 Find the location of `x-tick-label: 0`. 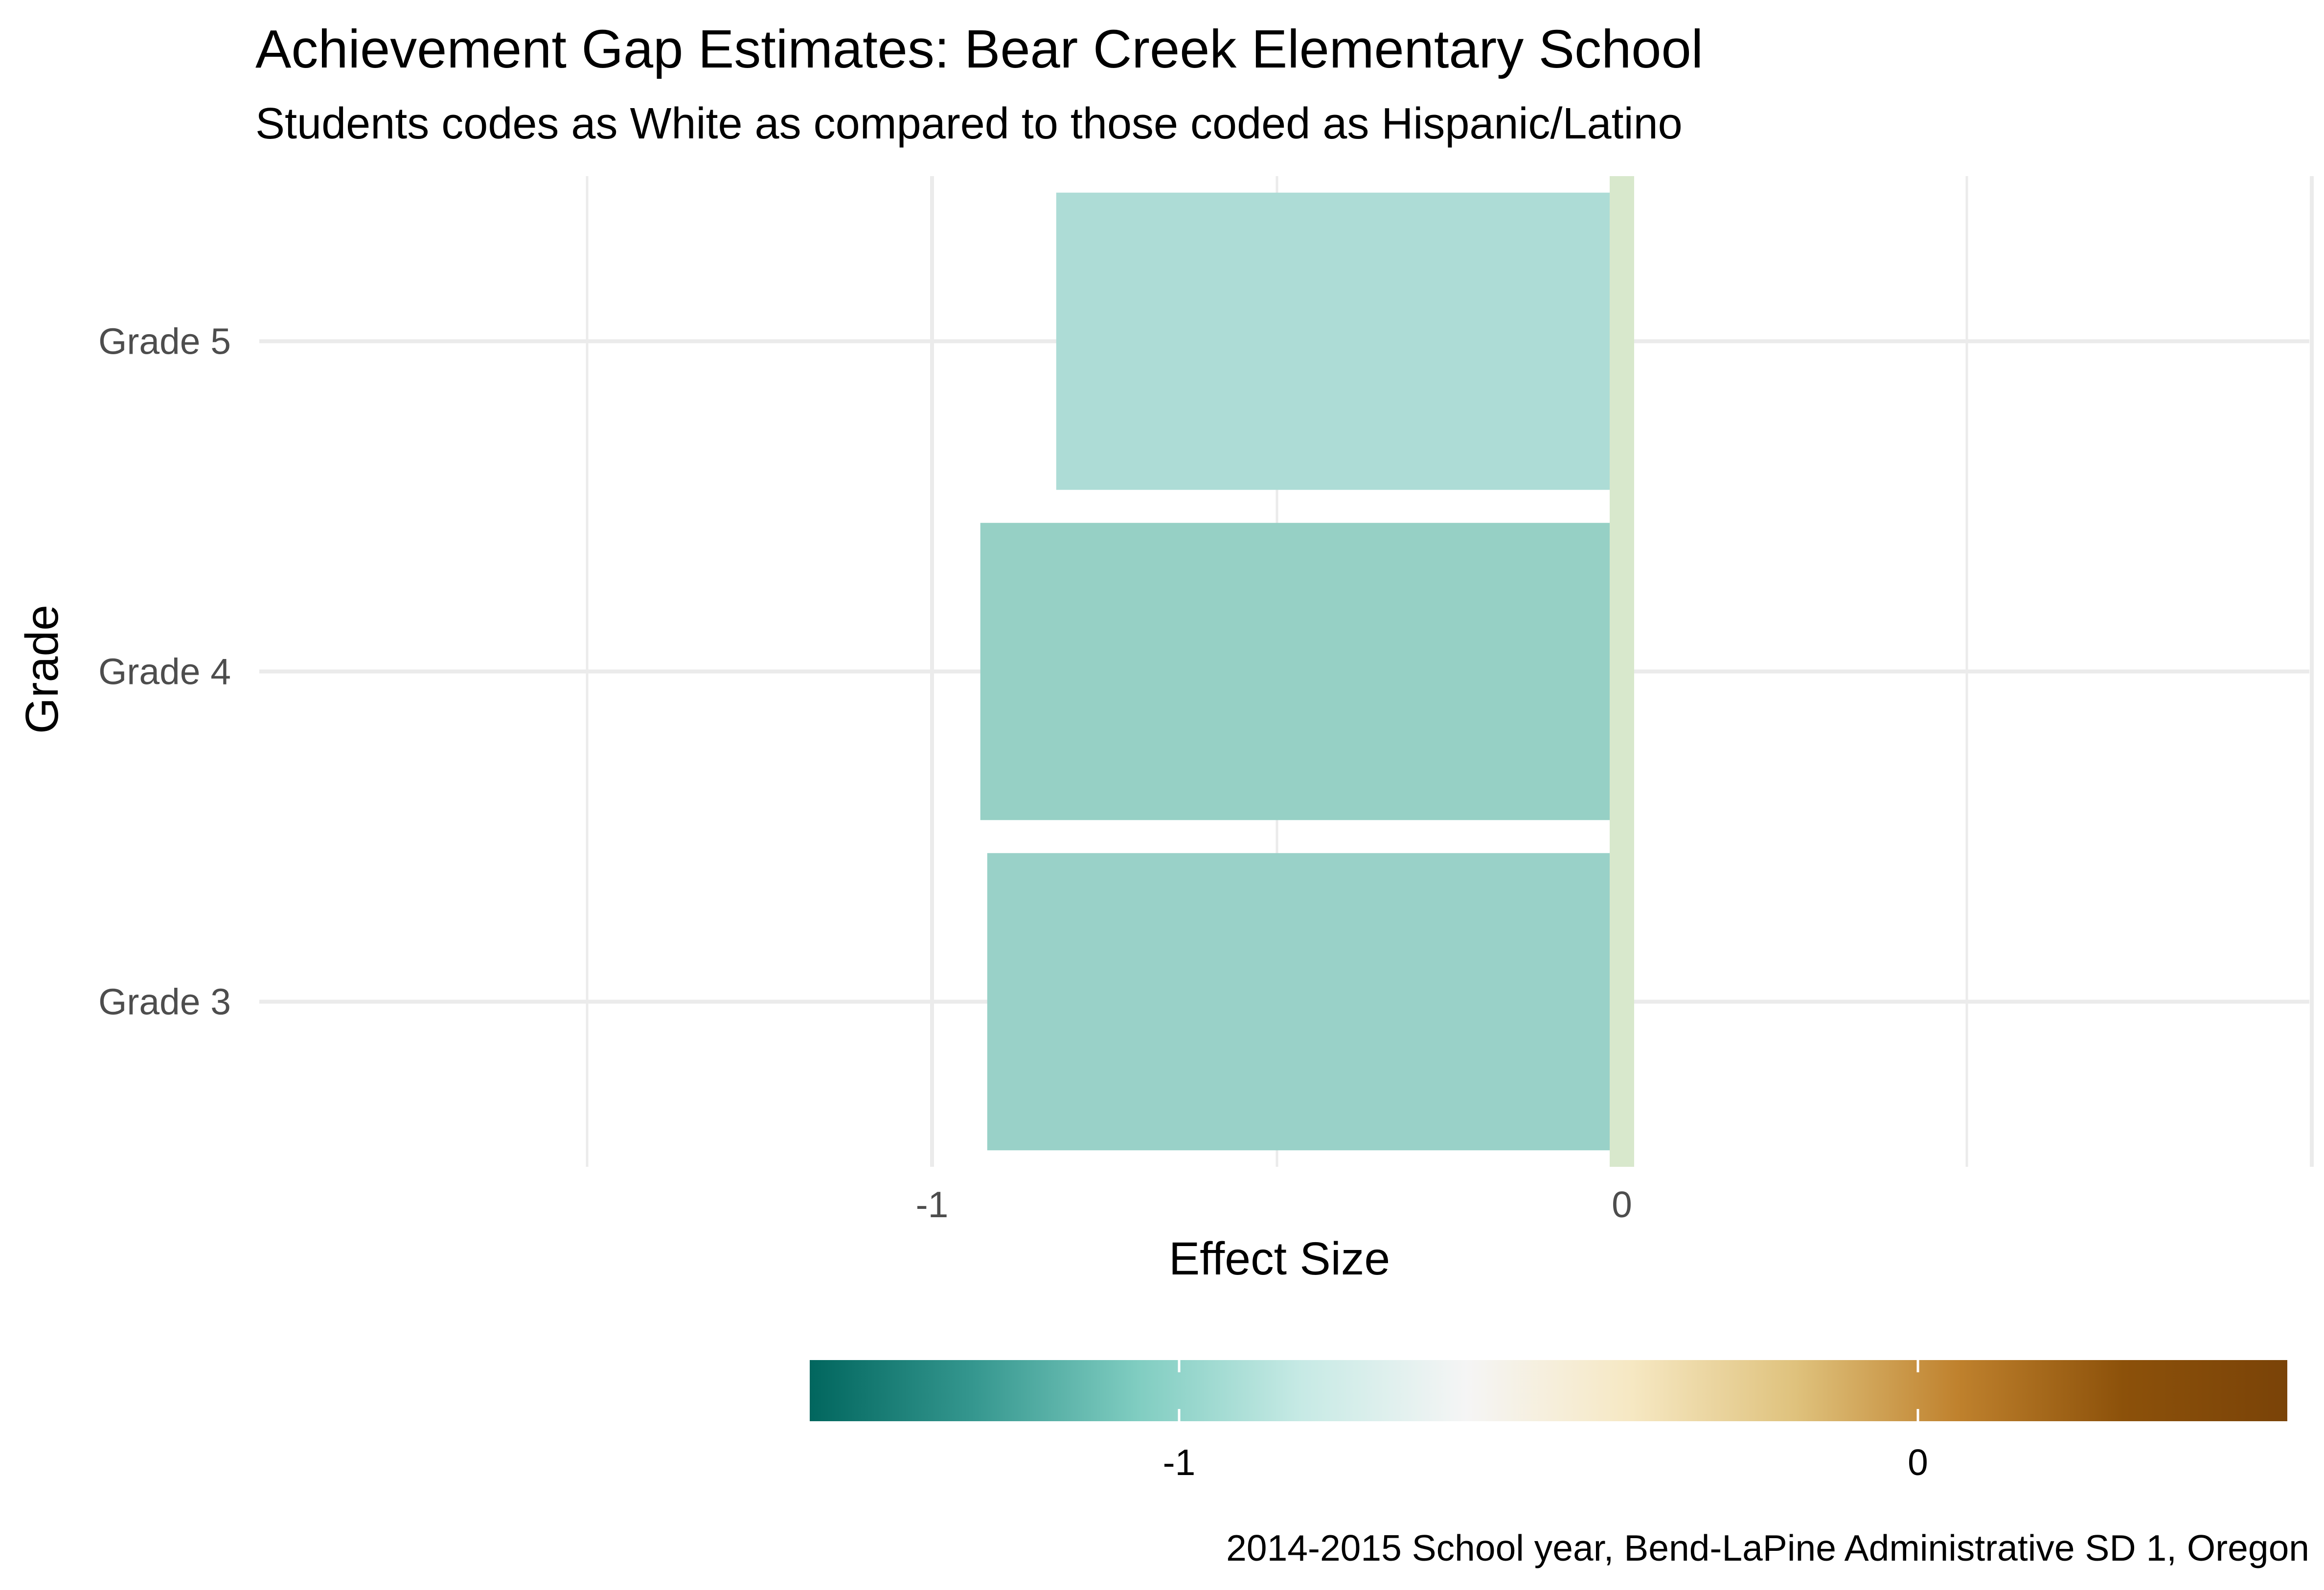

x-tick-label: 0 is located at coordinates (1622, 1205).